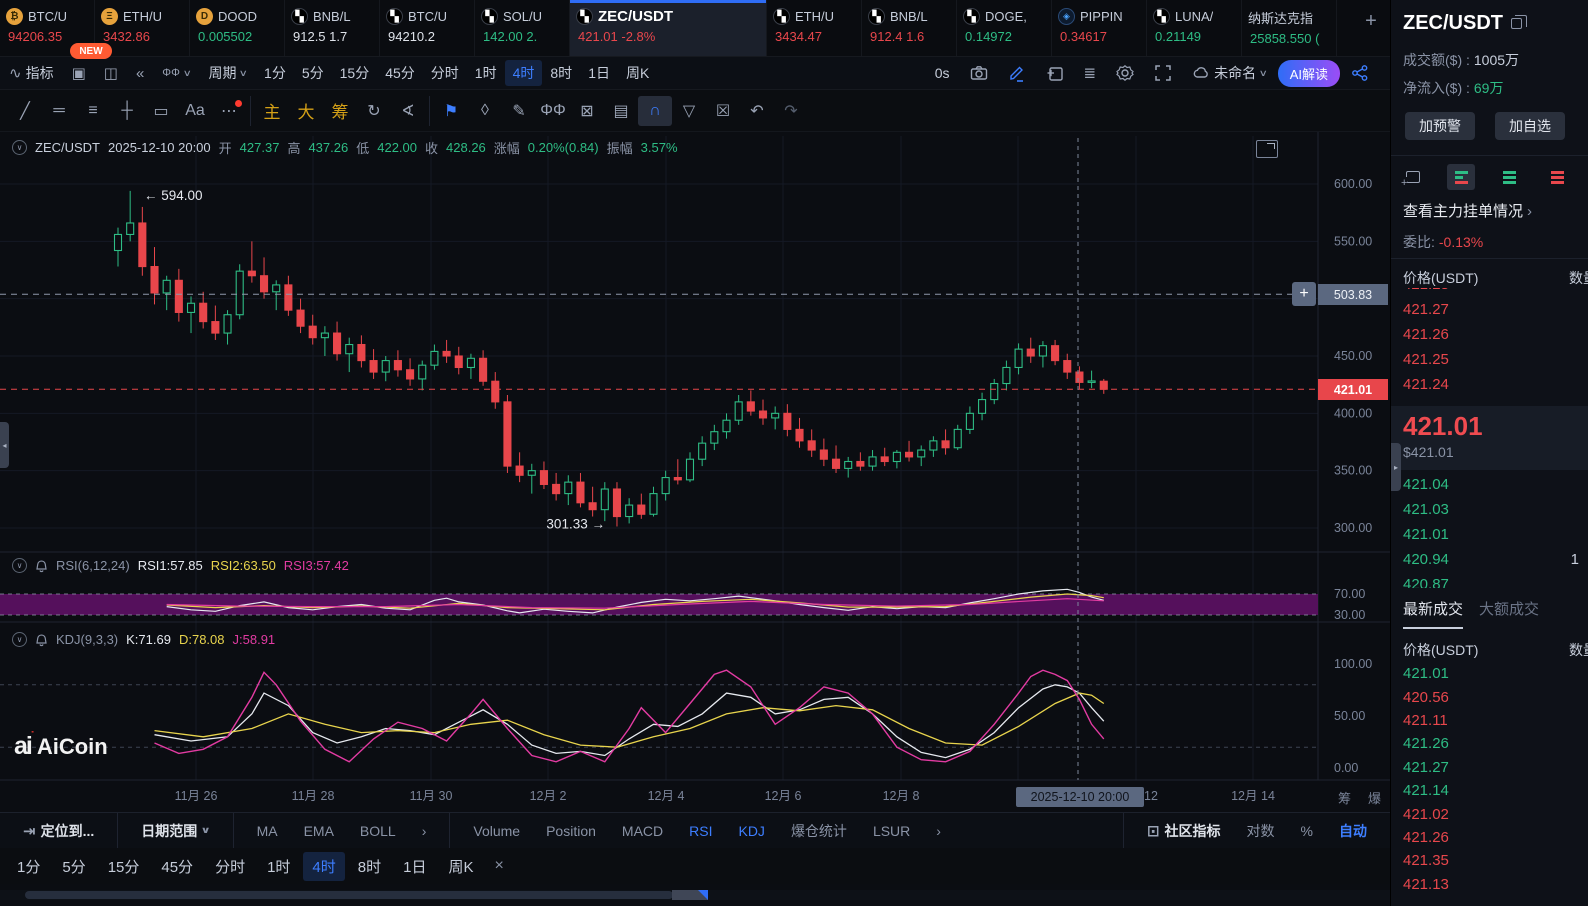  I want to click on instrument-tab: ▚ BTC/U 94210.2, so click(427, 28).